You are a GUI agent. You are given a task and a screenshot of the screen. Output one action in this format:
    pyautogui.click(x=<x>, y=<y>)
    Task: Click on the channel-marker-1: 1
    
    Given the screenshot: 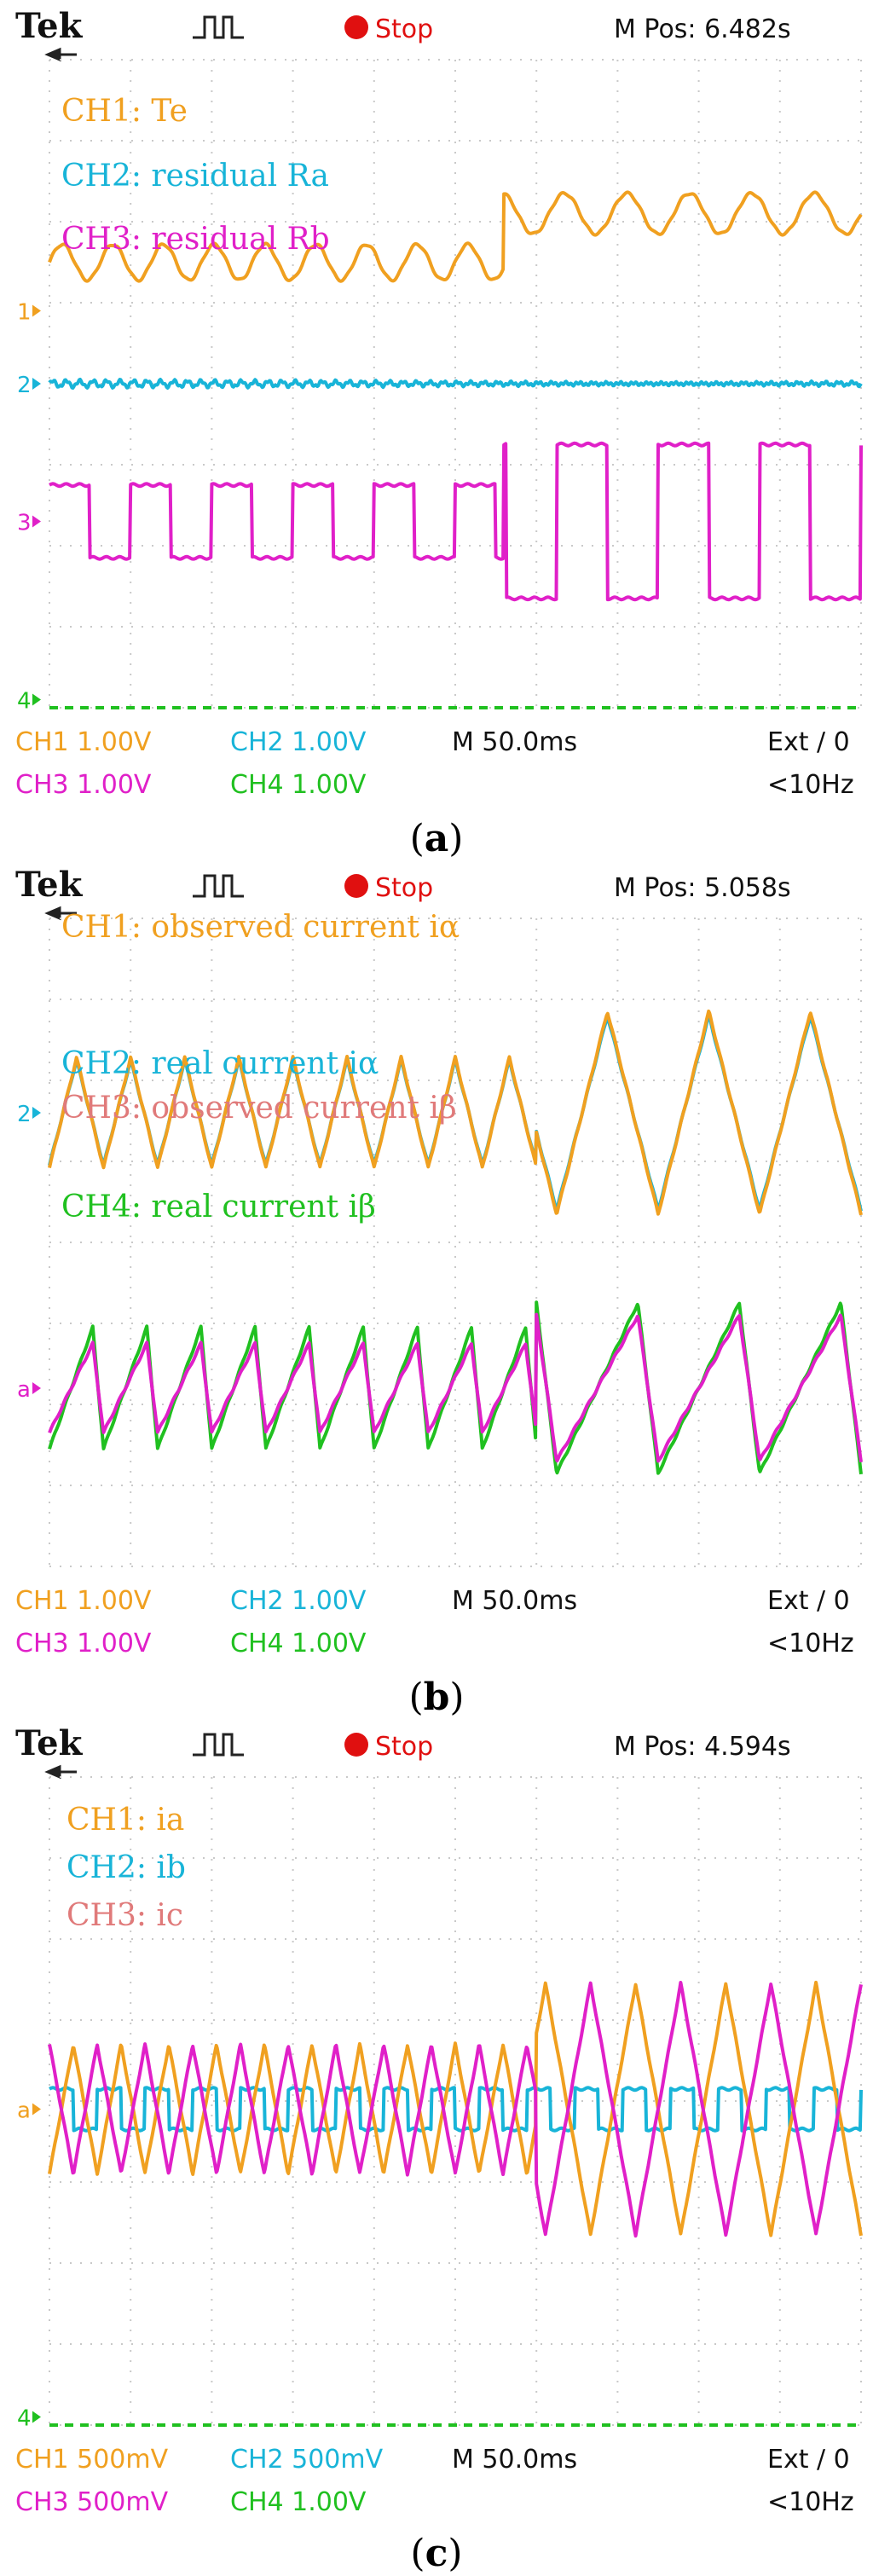 What is the action you would take?
    pyautogui.click(x=24, y=313)
    